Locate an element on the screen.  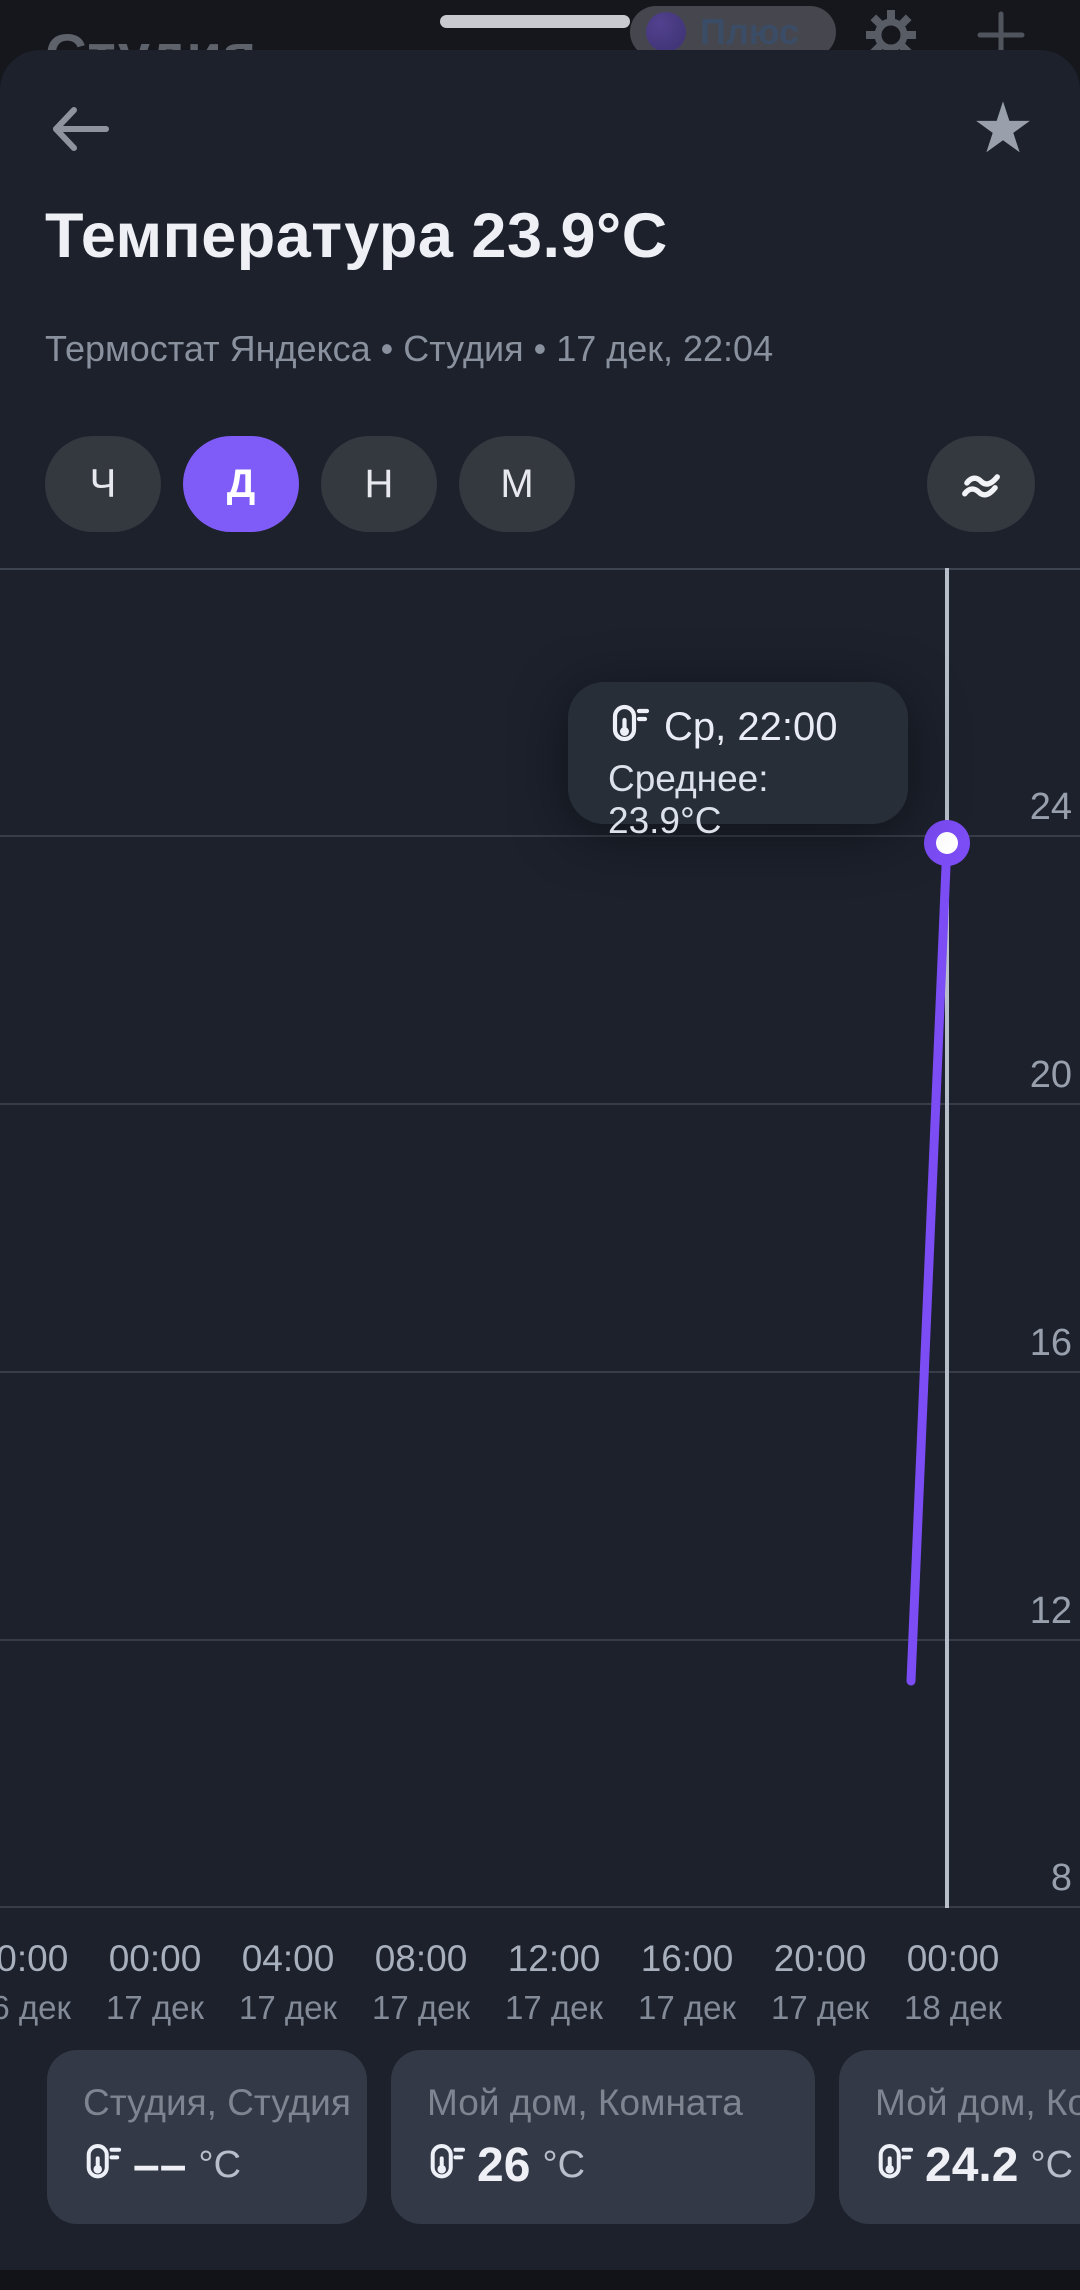
x-tick: 00:00 18 дек is located at coordinates (953, 1982).